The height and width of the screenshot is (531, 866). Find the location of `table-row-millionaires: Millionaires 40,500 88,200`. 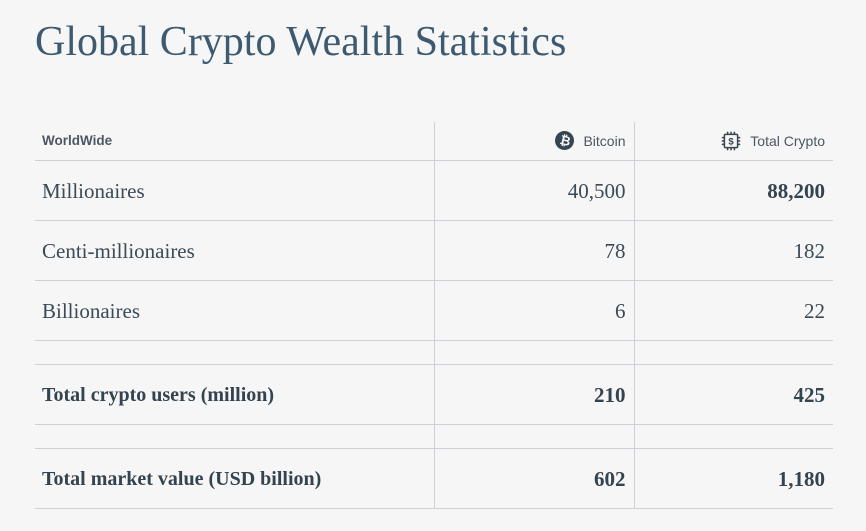

table-row-millionaires: Millionaires 40,500 88,200 is located at coordinates (434, 190).